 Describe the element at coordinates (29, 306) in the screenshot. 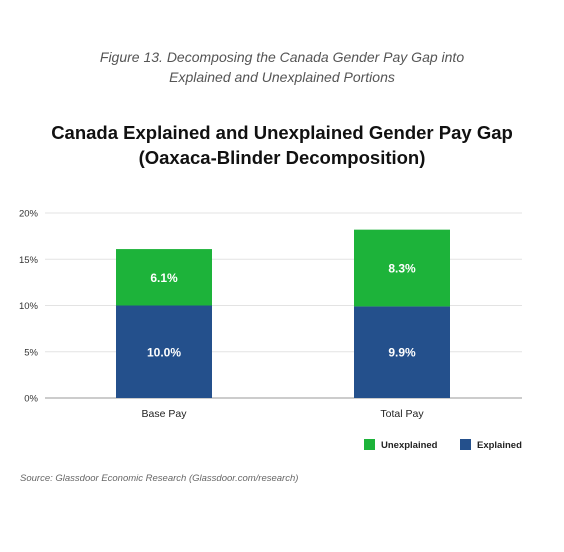

I see `y-tick-label: 10%` at that location.